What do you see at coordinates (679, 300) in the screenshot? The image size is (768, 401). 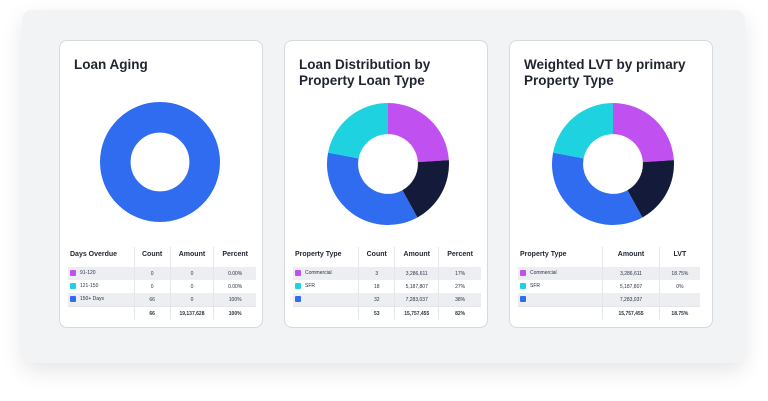 I see `lvt-cell` at bounding box center [679, 300].